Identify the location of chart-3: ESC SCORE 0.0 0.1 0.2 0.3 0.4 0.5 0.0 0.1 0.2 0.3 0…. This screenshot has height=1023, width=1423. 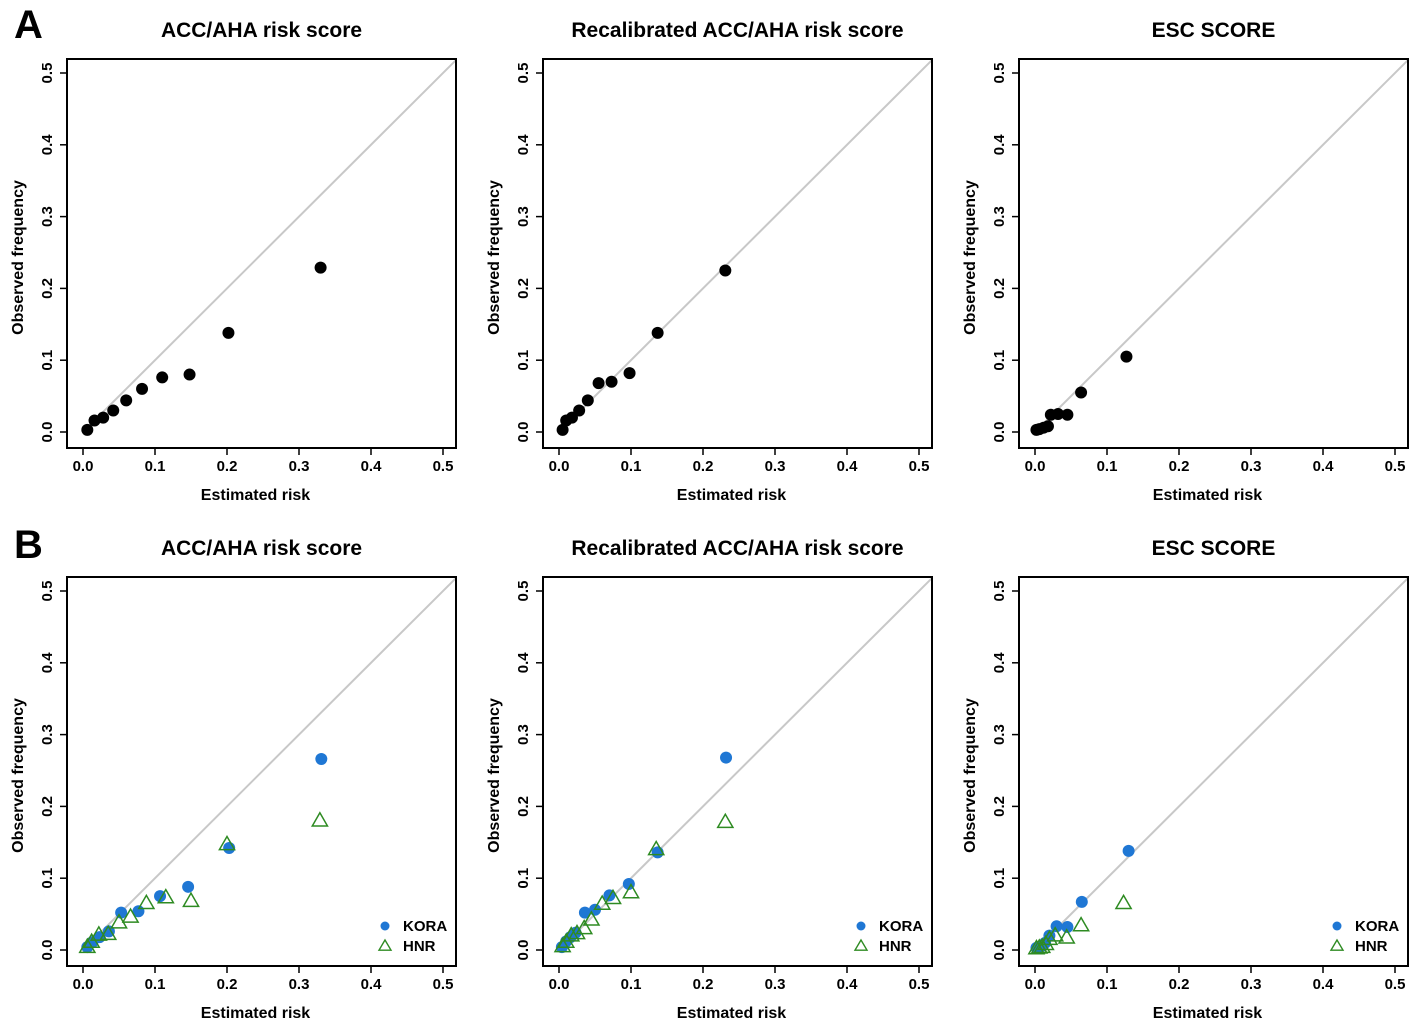
(1185, 261).